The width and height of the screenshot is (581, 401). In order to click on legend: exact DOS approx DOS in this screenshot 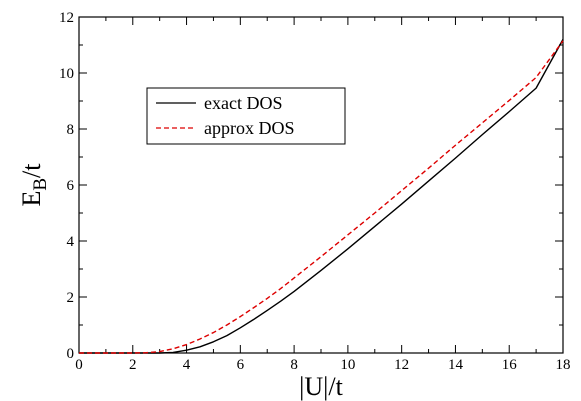, I will do `click(246, 116)`.